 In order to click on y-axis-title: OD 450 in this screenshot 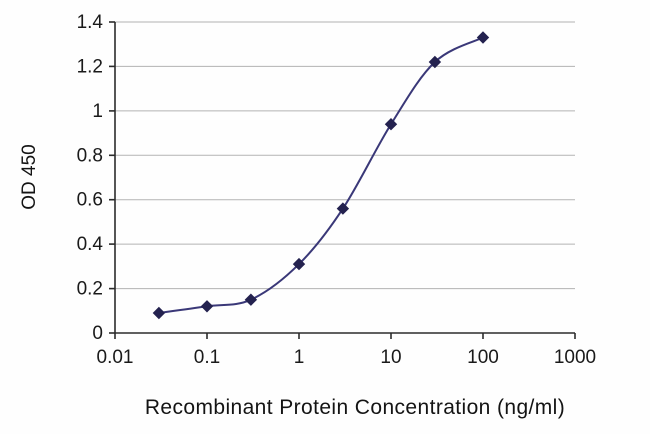, I will do `click(29, 177)`.